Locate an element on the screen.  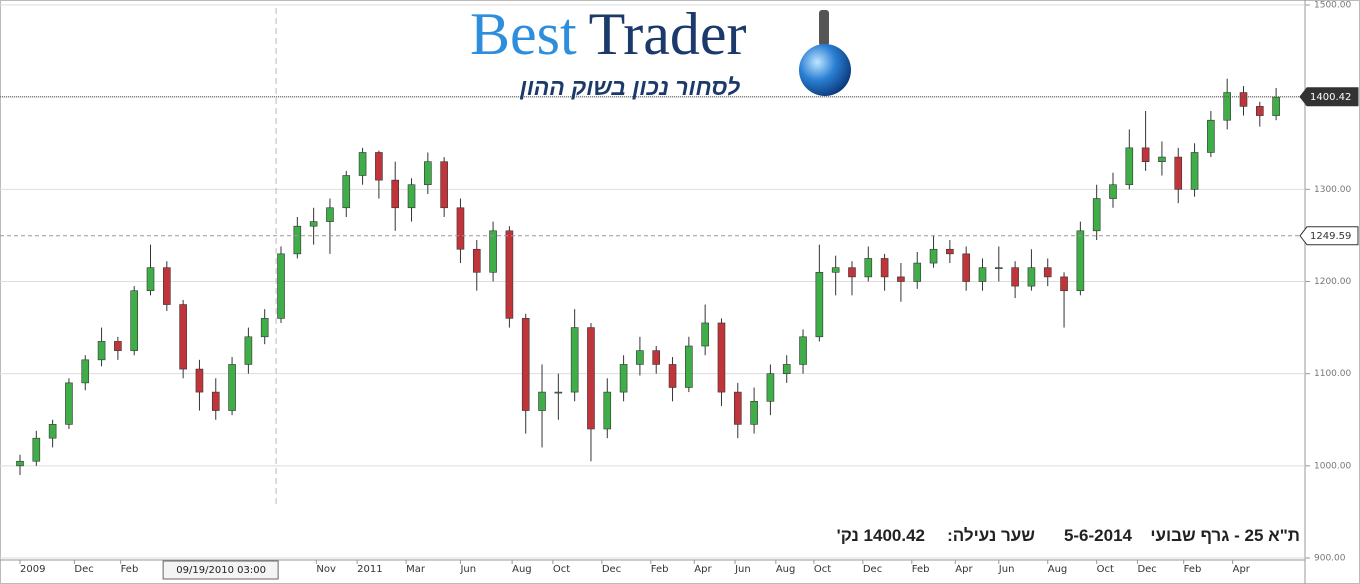
note: 1400.42 נק' is located at coordinates (880, 535).